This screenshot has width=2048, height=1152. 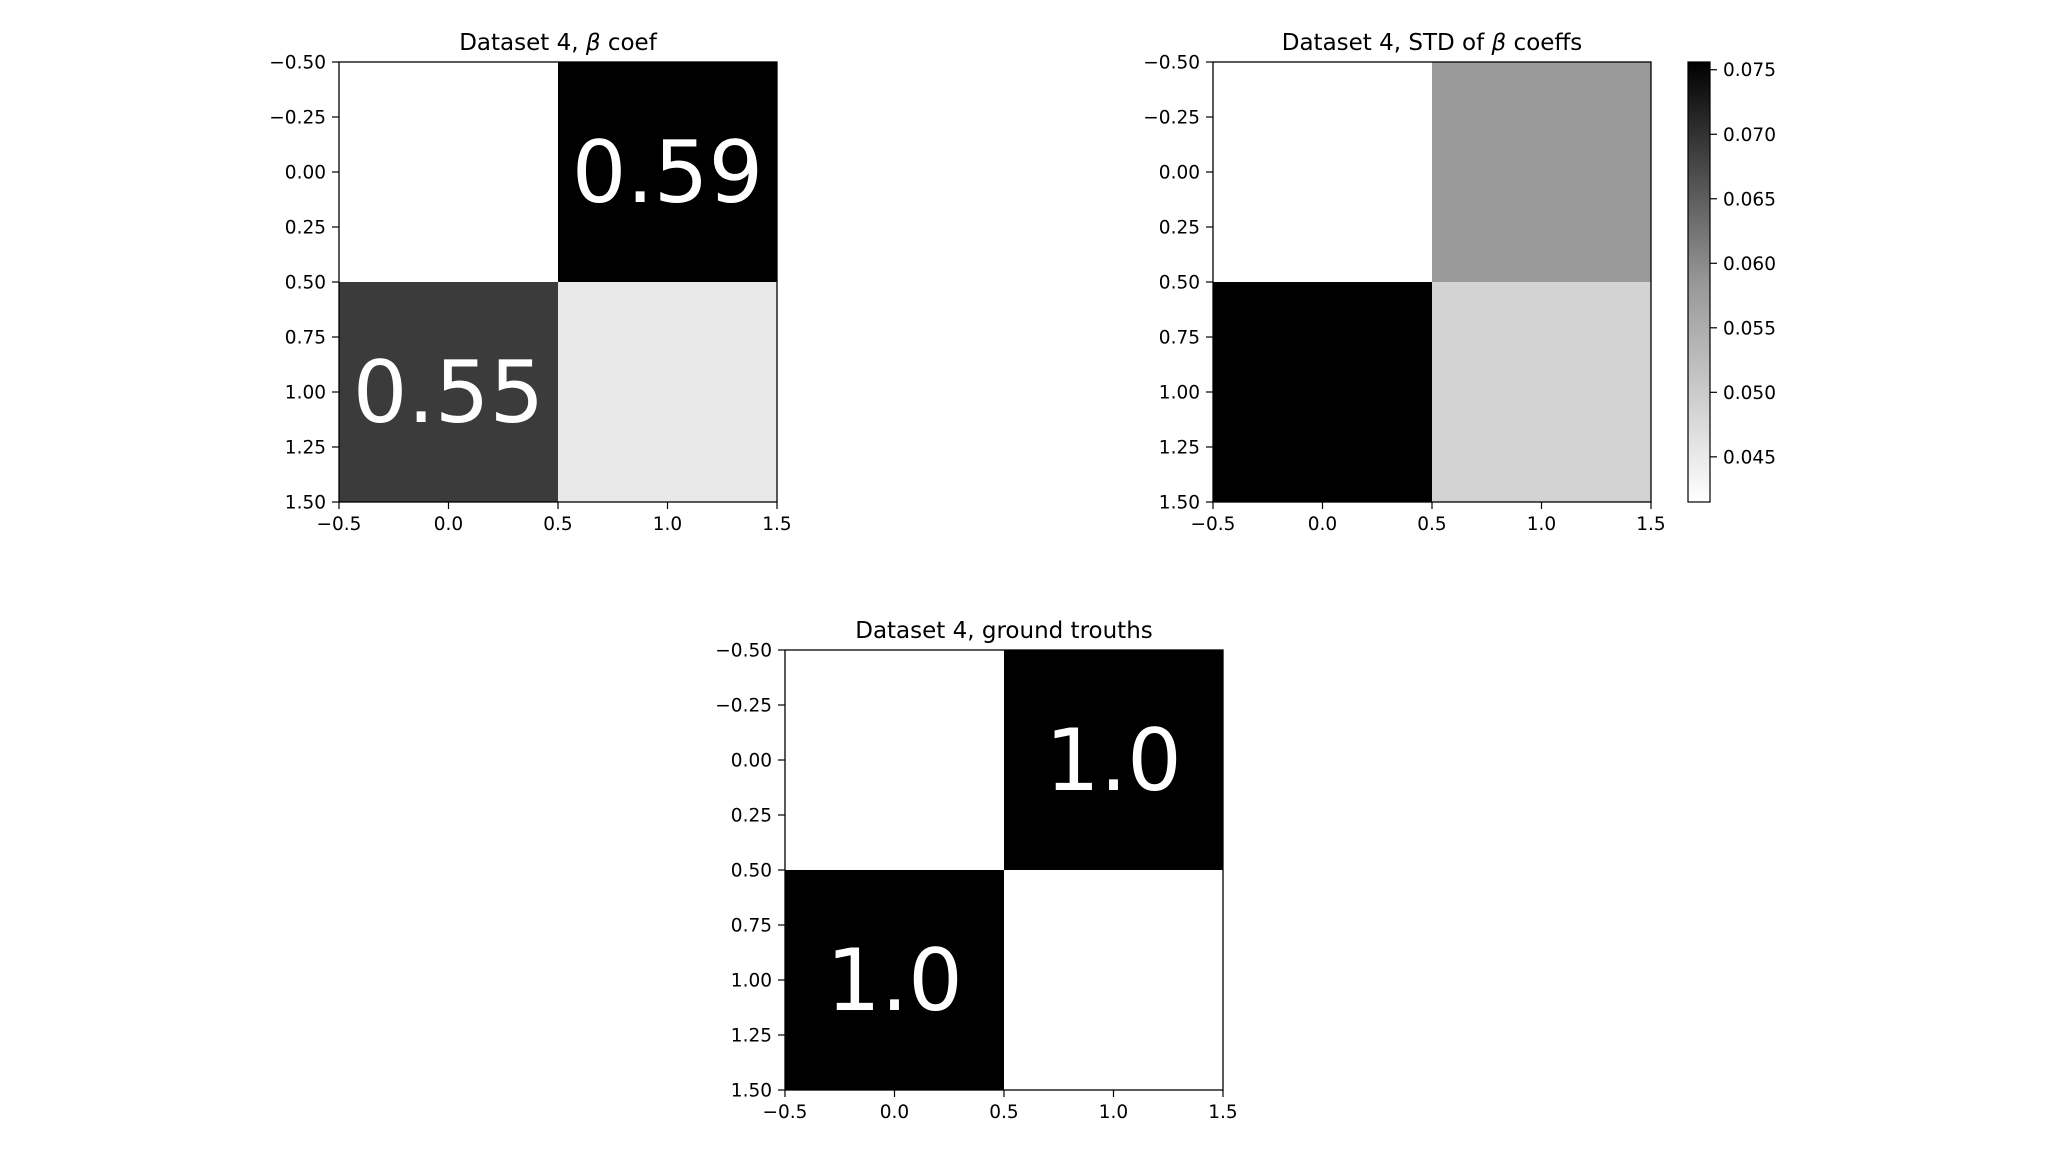 What do you see at coordinates (1731, 281) in the screenshot?
I see `colorbar: 0.075 0.070 0.065 0.060 0.055 0.050 0.045` at bounding box center [1731, 281].